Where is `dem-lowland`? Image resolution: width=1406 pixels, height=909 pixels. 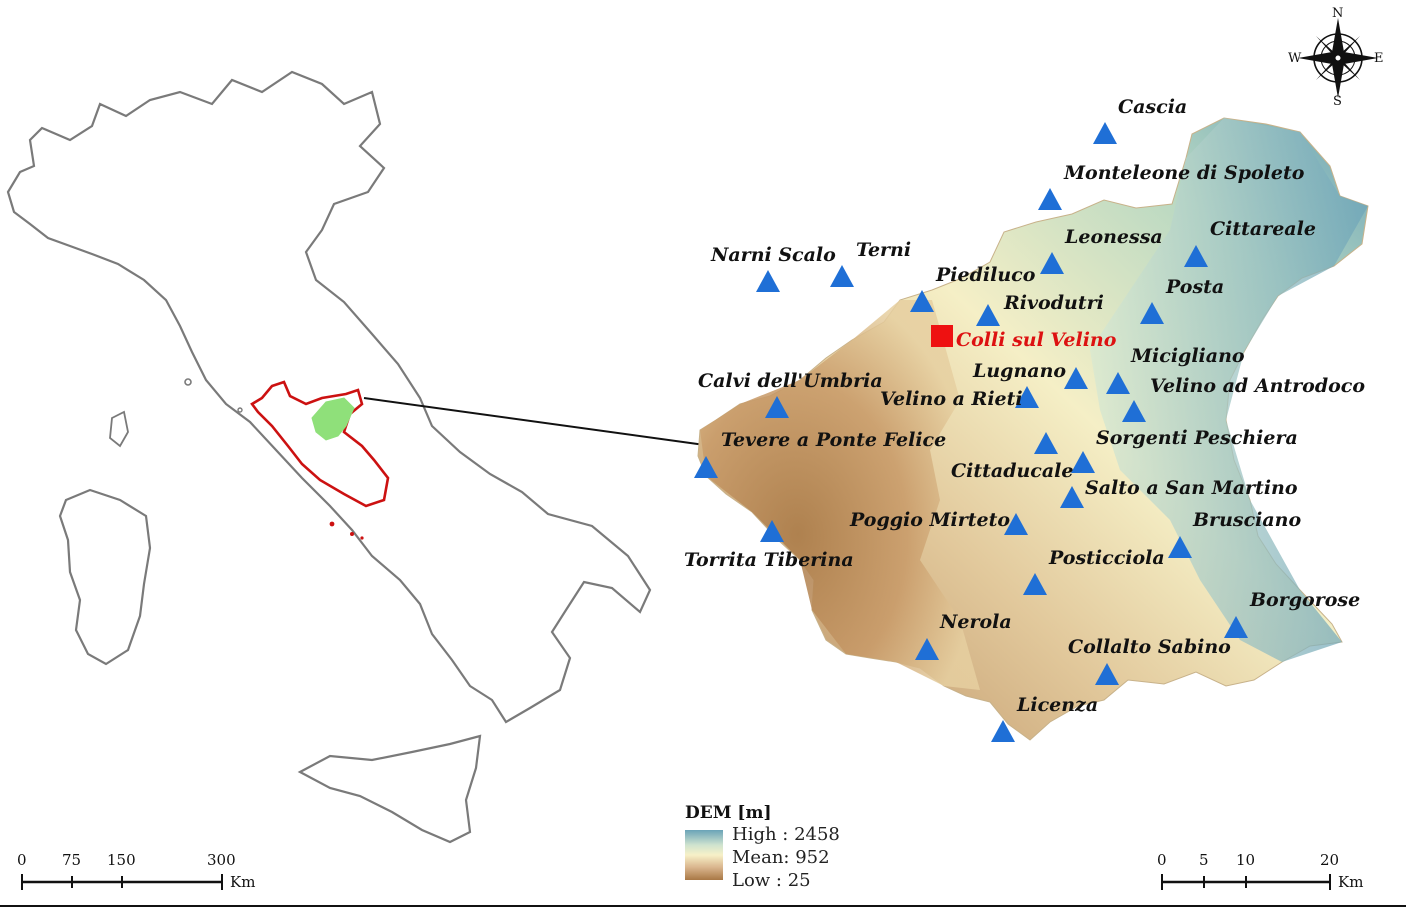
dem-lowland is located at coordinates (840, 495).